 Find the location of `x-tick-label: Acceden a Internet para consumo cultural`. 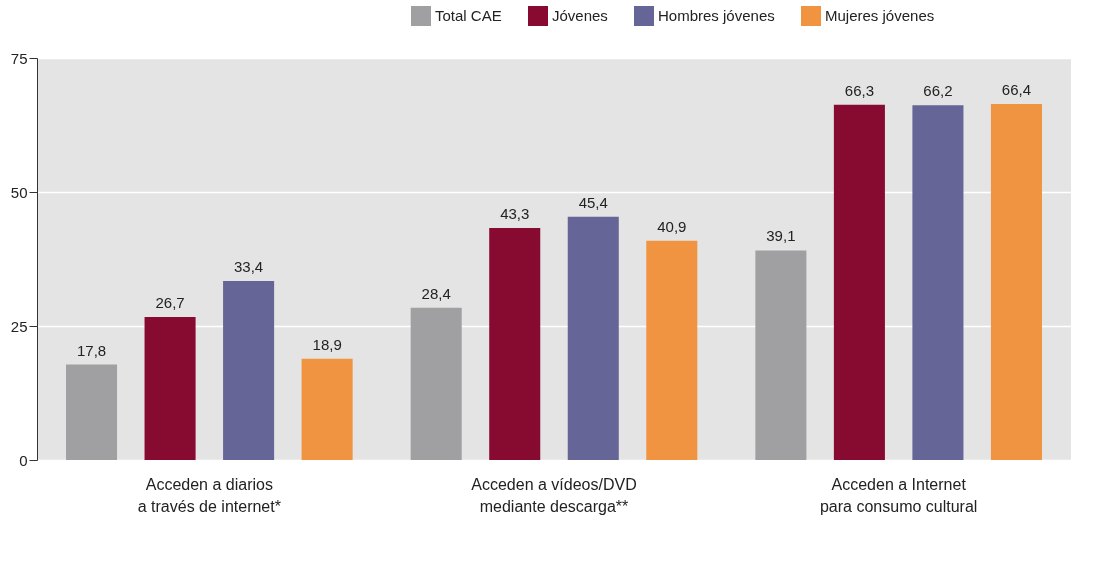

x-tick-label: Acceden a Internet para consumo cultural is located at coordinates (898, 495).